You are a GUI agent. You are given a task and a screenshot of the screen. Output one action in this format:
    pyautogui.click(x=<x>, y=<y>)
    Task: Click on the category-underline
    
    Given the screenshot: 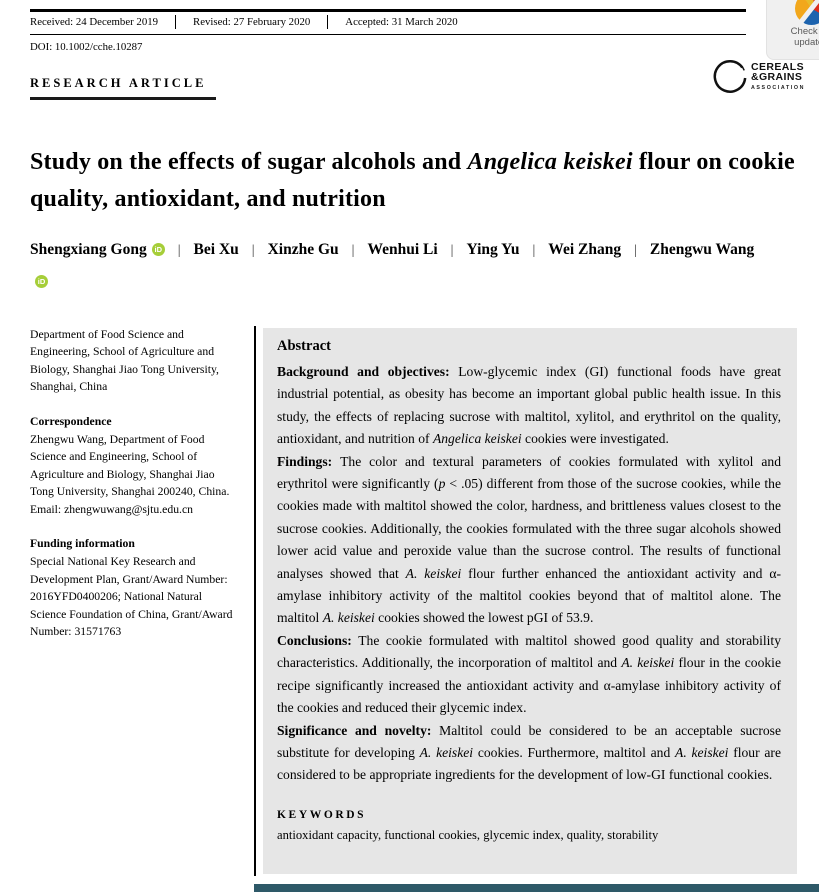 What is the action you would take?
    pyautogui.click(x=123, y=98)
    